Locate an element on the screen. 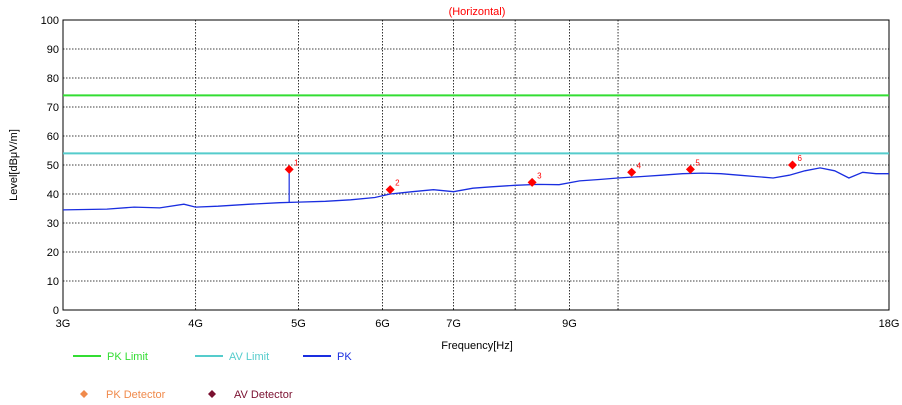 This screenshot has width=902, height=405. y-tick-label: 90 is located at coordinates (53, 50).